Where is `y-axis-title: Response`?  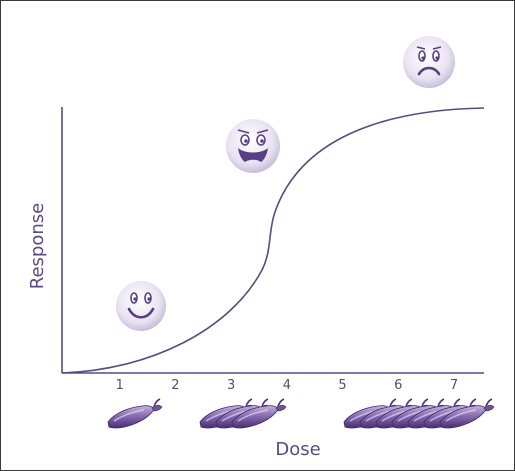
y-axis-title: Response is located at coordinates (37, 246).